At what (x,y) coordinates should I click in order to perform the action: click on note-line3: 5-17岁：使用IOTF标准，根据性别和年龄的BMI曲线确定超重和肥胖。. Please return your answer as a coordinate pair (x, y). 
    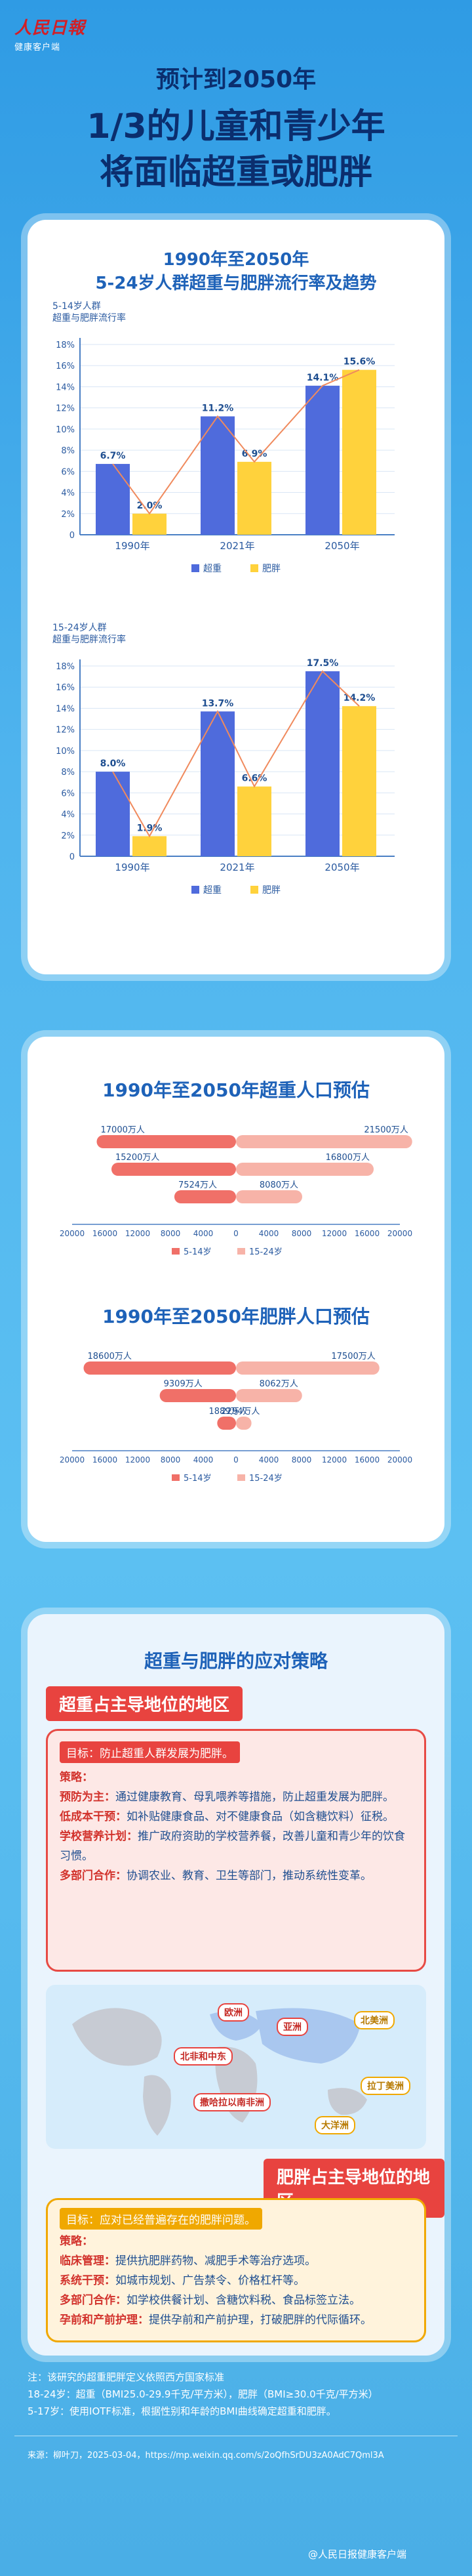
    Looking at the image, I should click on (182, 2411).